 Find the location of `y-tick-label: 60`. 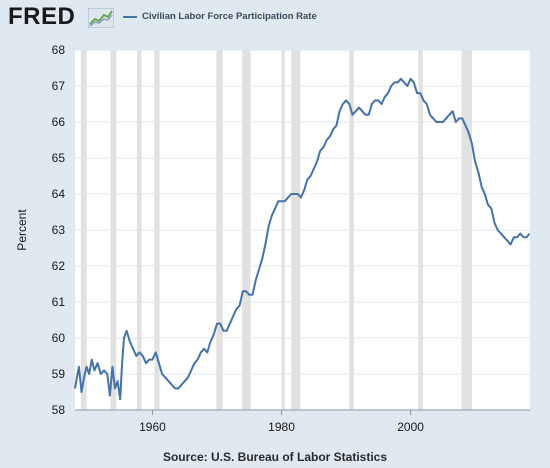

y-tick-label: 60 is located at coordinates (59, 338).